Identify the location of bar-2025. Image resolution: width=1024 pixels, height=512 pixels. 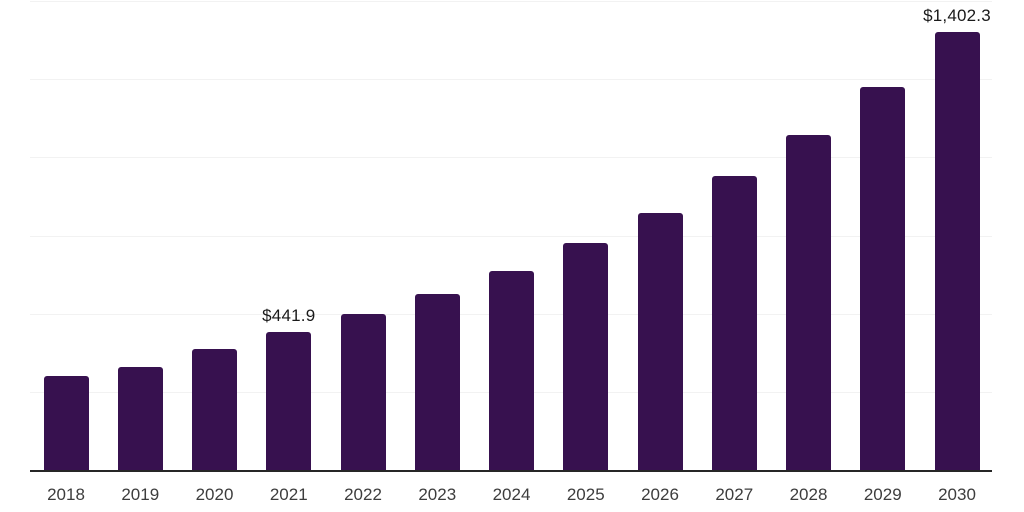
(586, 356).